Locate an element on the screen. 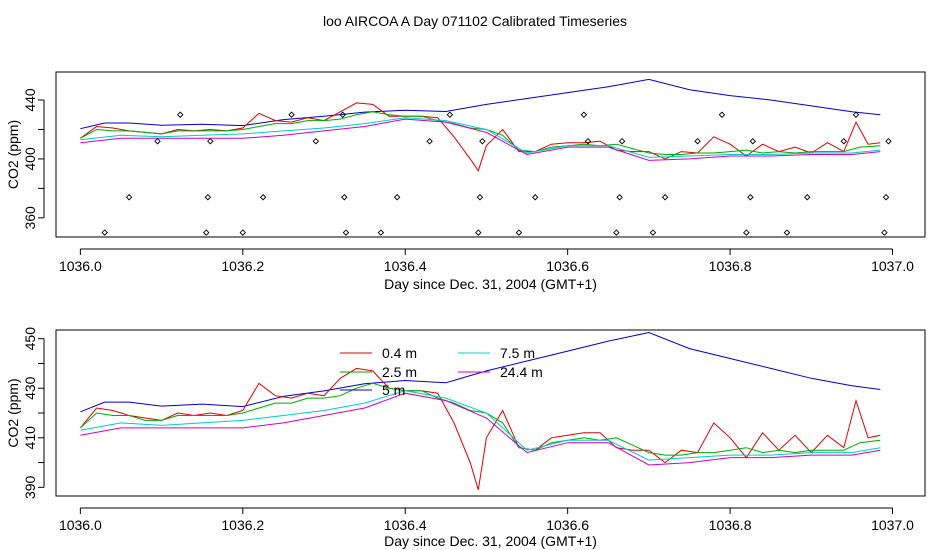  y-tick-label: 430 is located at coordinates (30, 388).